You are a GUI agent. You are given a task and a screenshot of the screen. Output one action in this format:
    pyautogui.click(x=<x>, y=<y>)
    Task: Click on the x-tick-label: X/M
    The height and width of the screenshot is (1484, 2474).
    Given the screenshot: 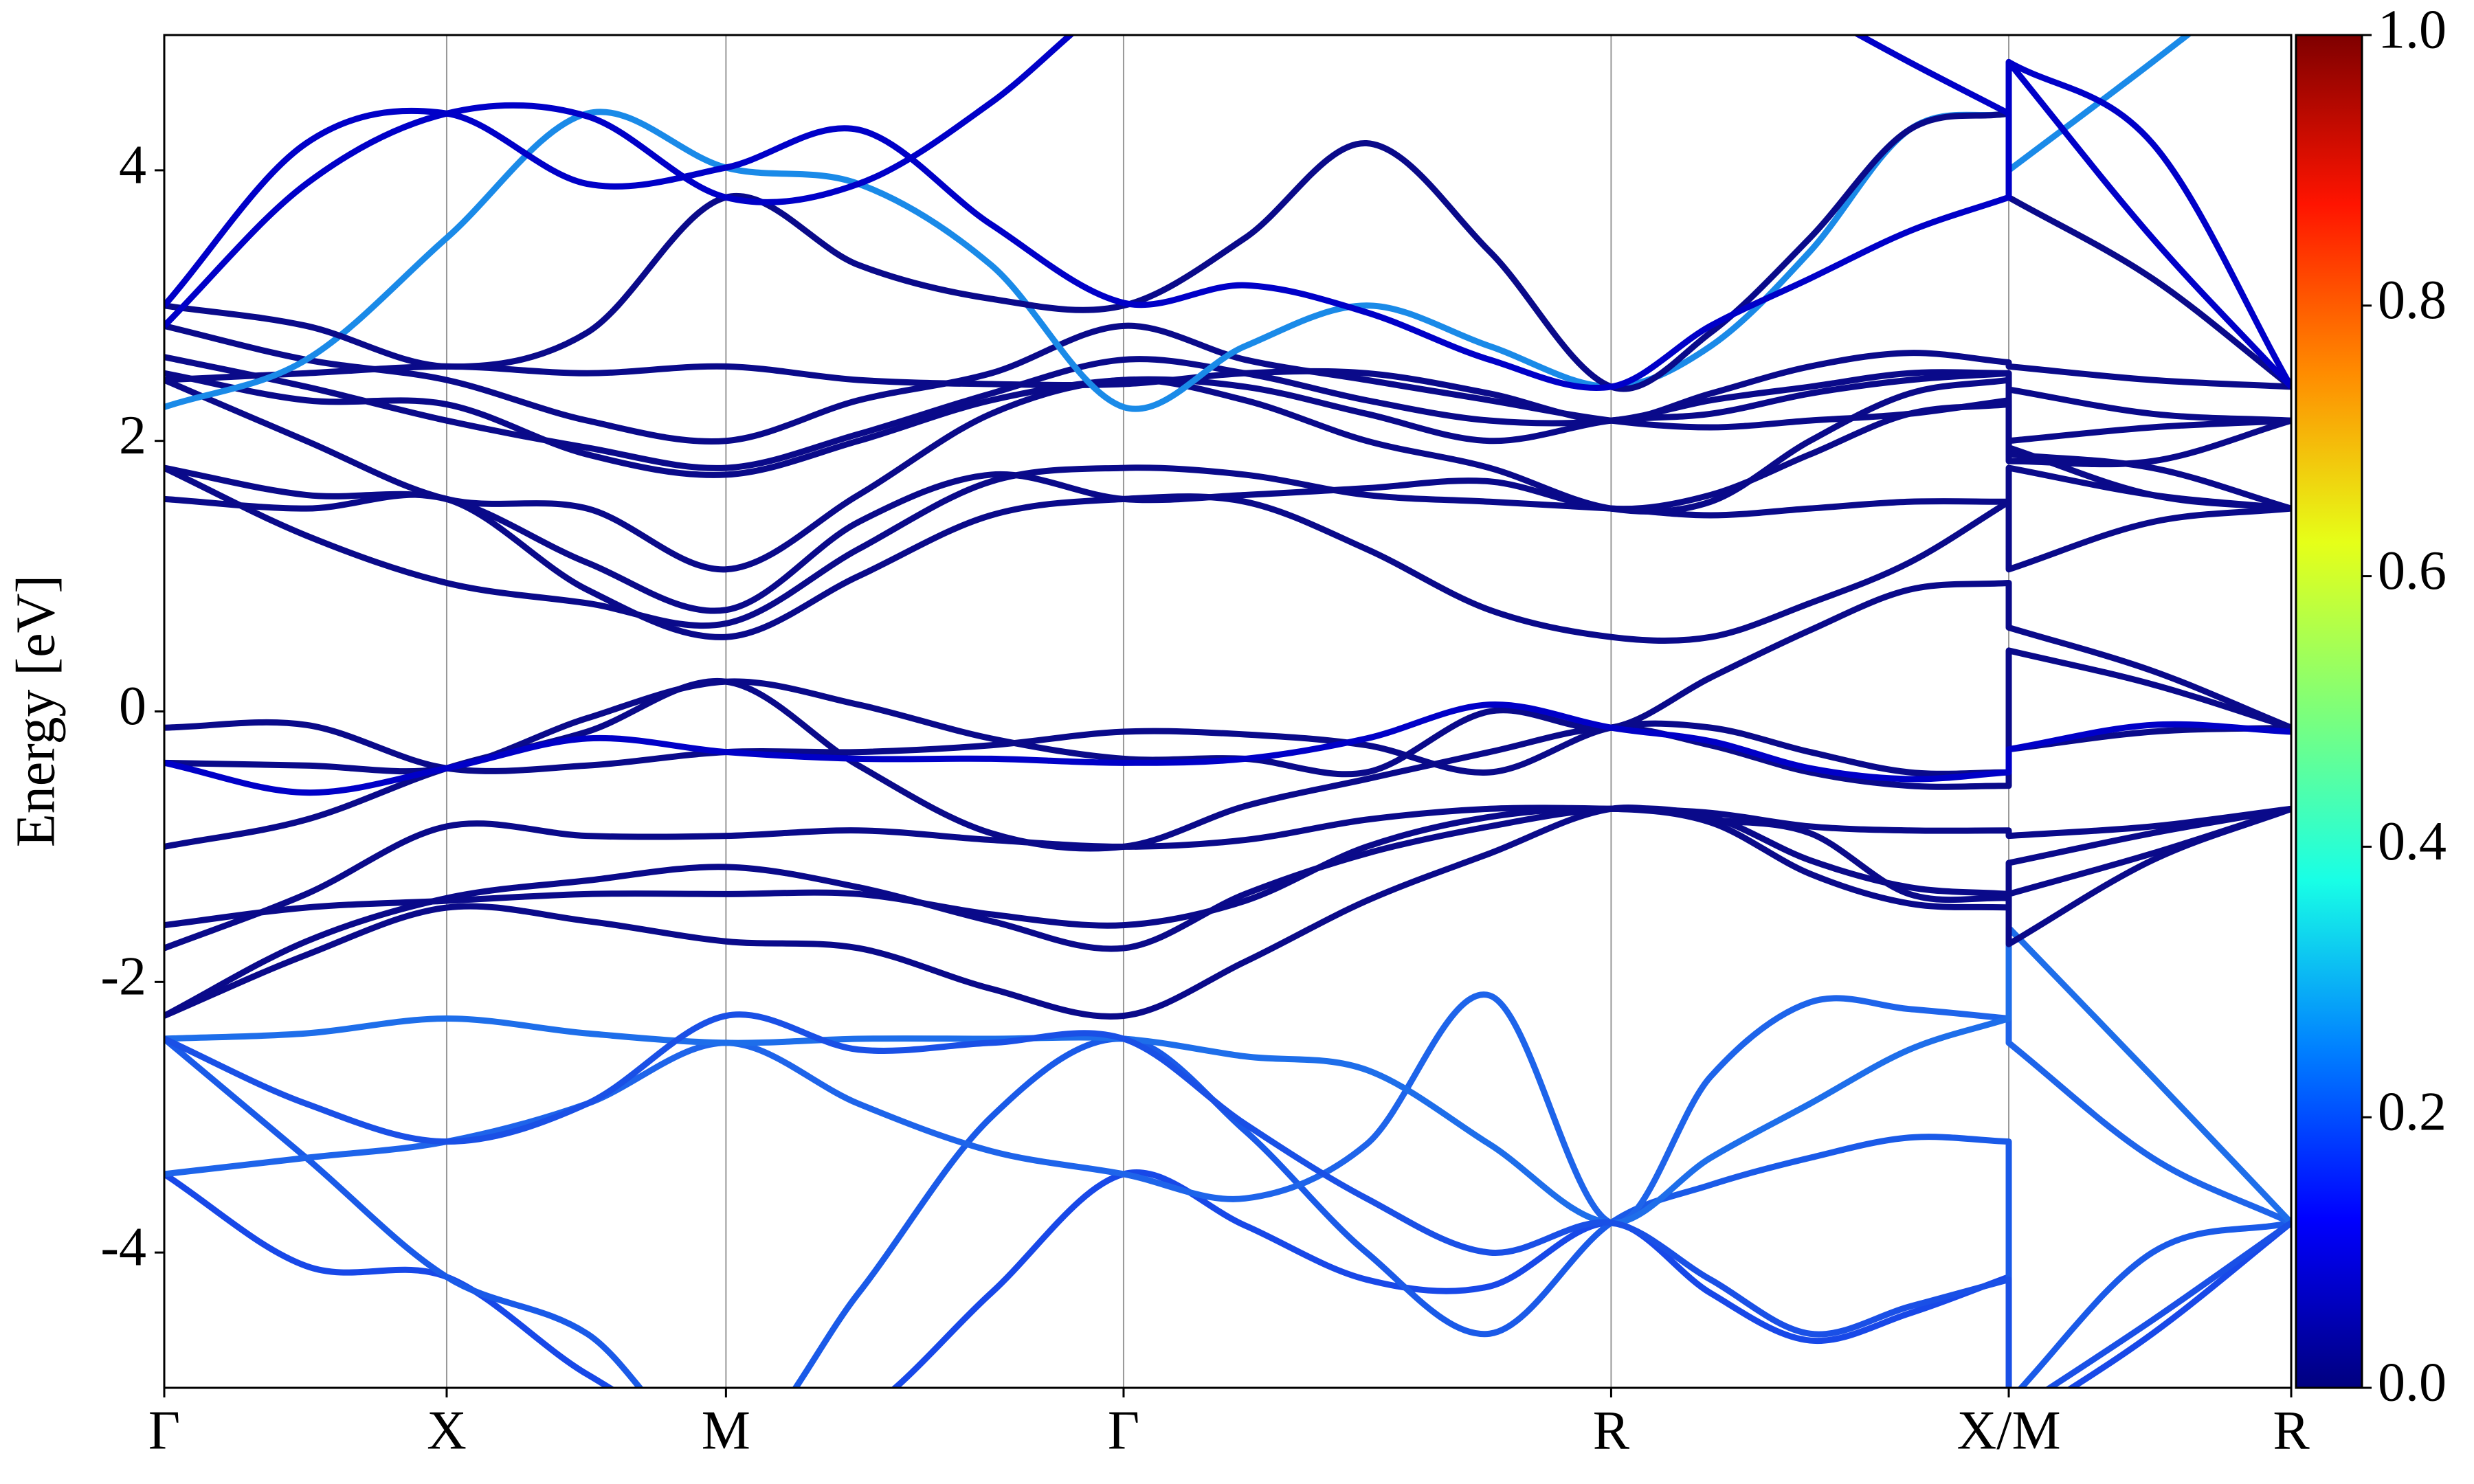 What is the action you would take?
    pyautogui.click(x=2008, y=1430)
    